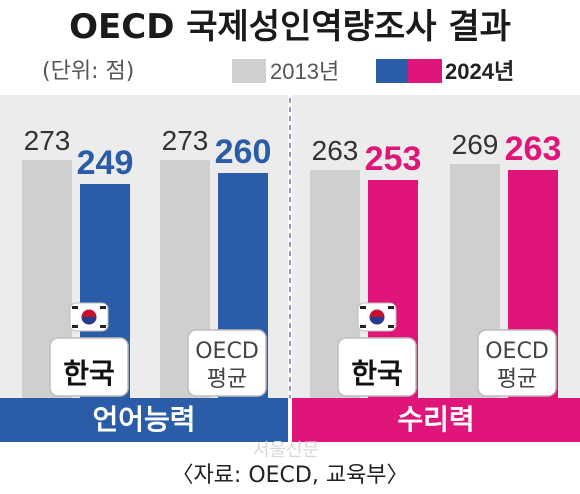  I want to click on data-label-2024: 260, so click(243, 152).